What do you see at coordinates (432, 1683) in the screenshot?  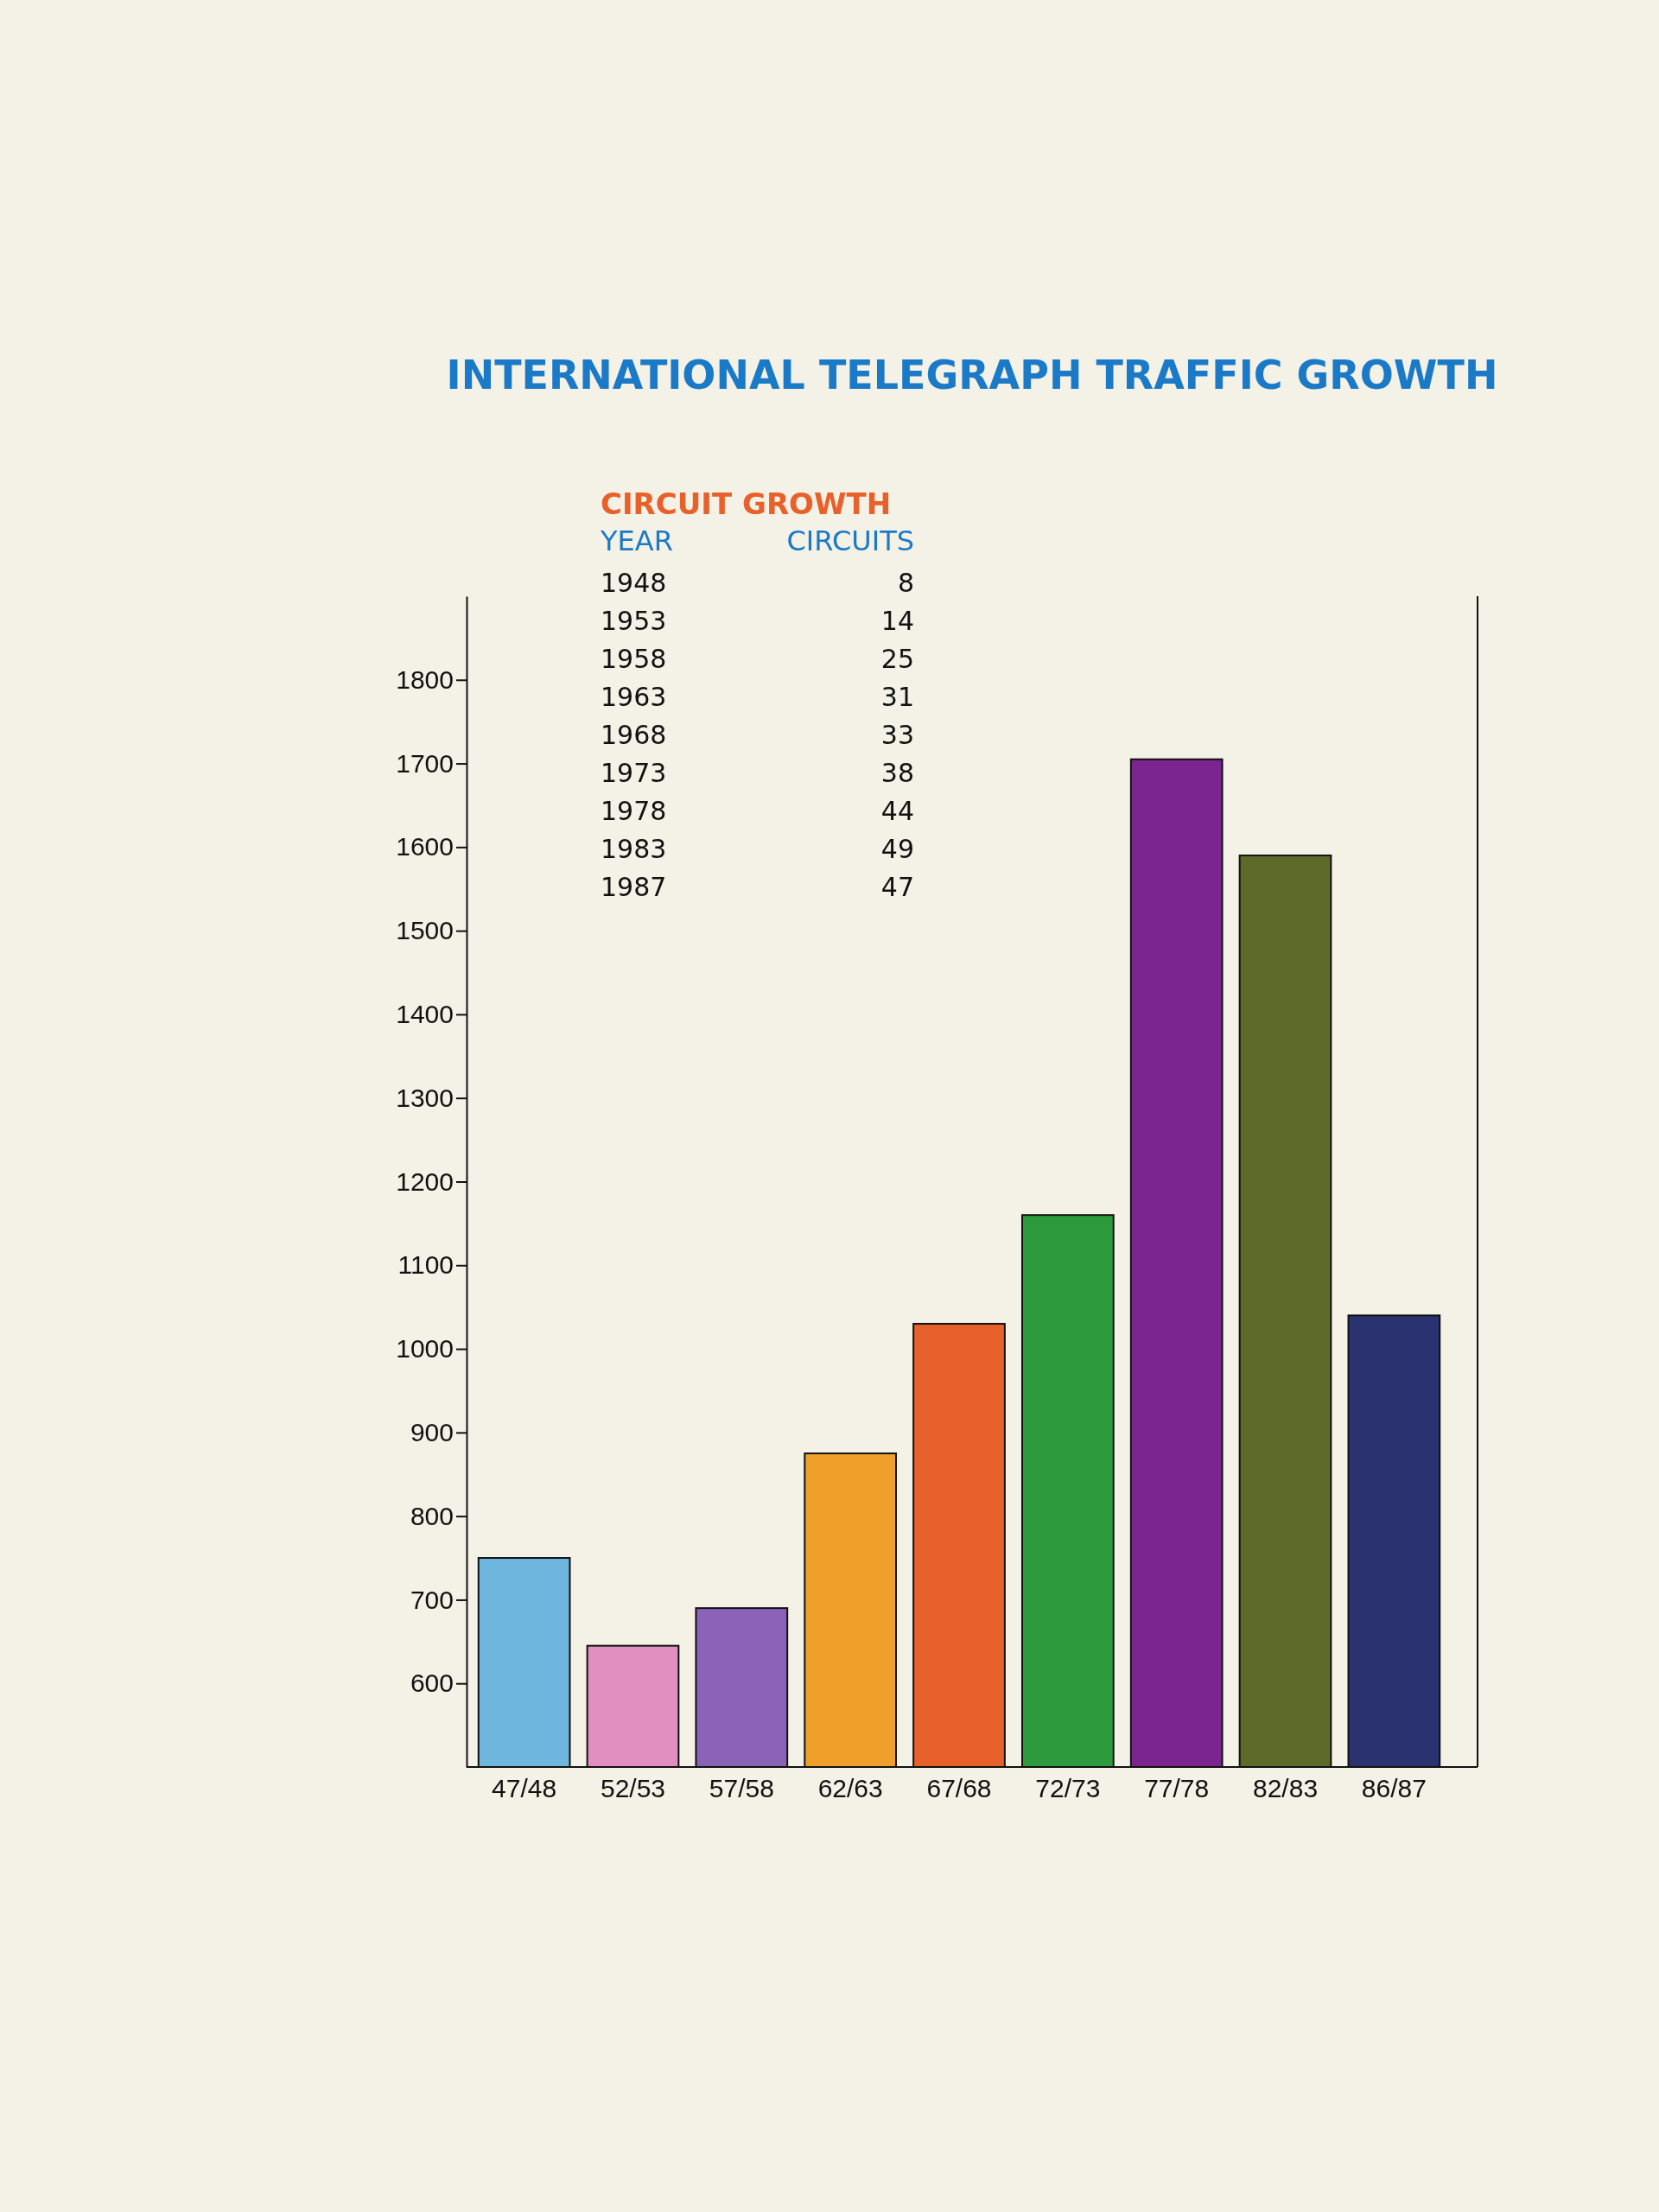 I see `y-tick-label: 600` at bounding box center [432, 1683].